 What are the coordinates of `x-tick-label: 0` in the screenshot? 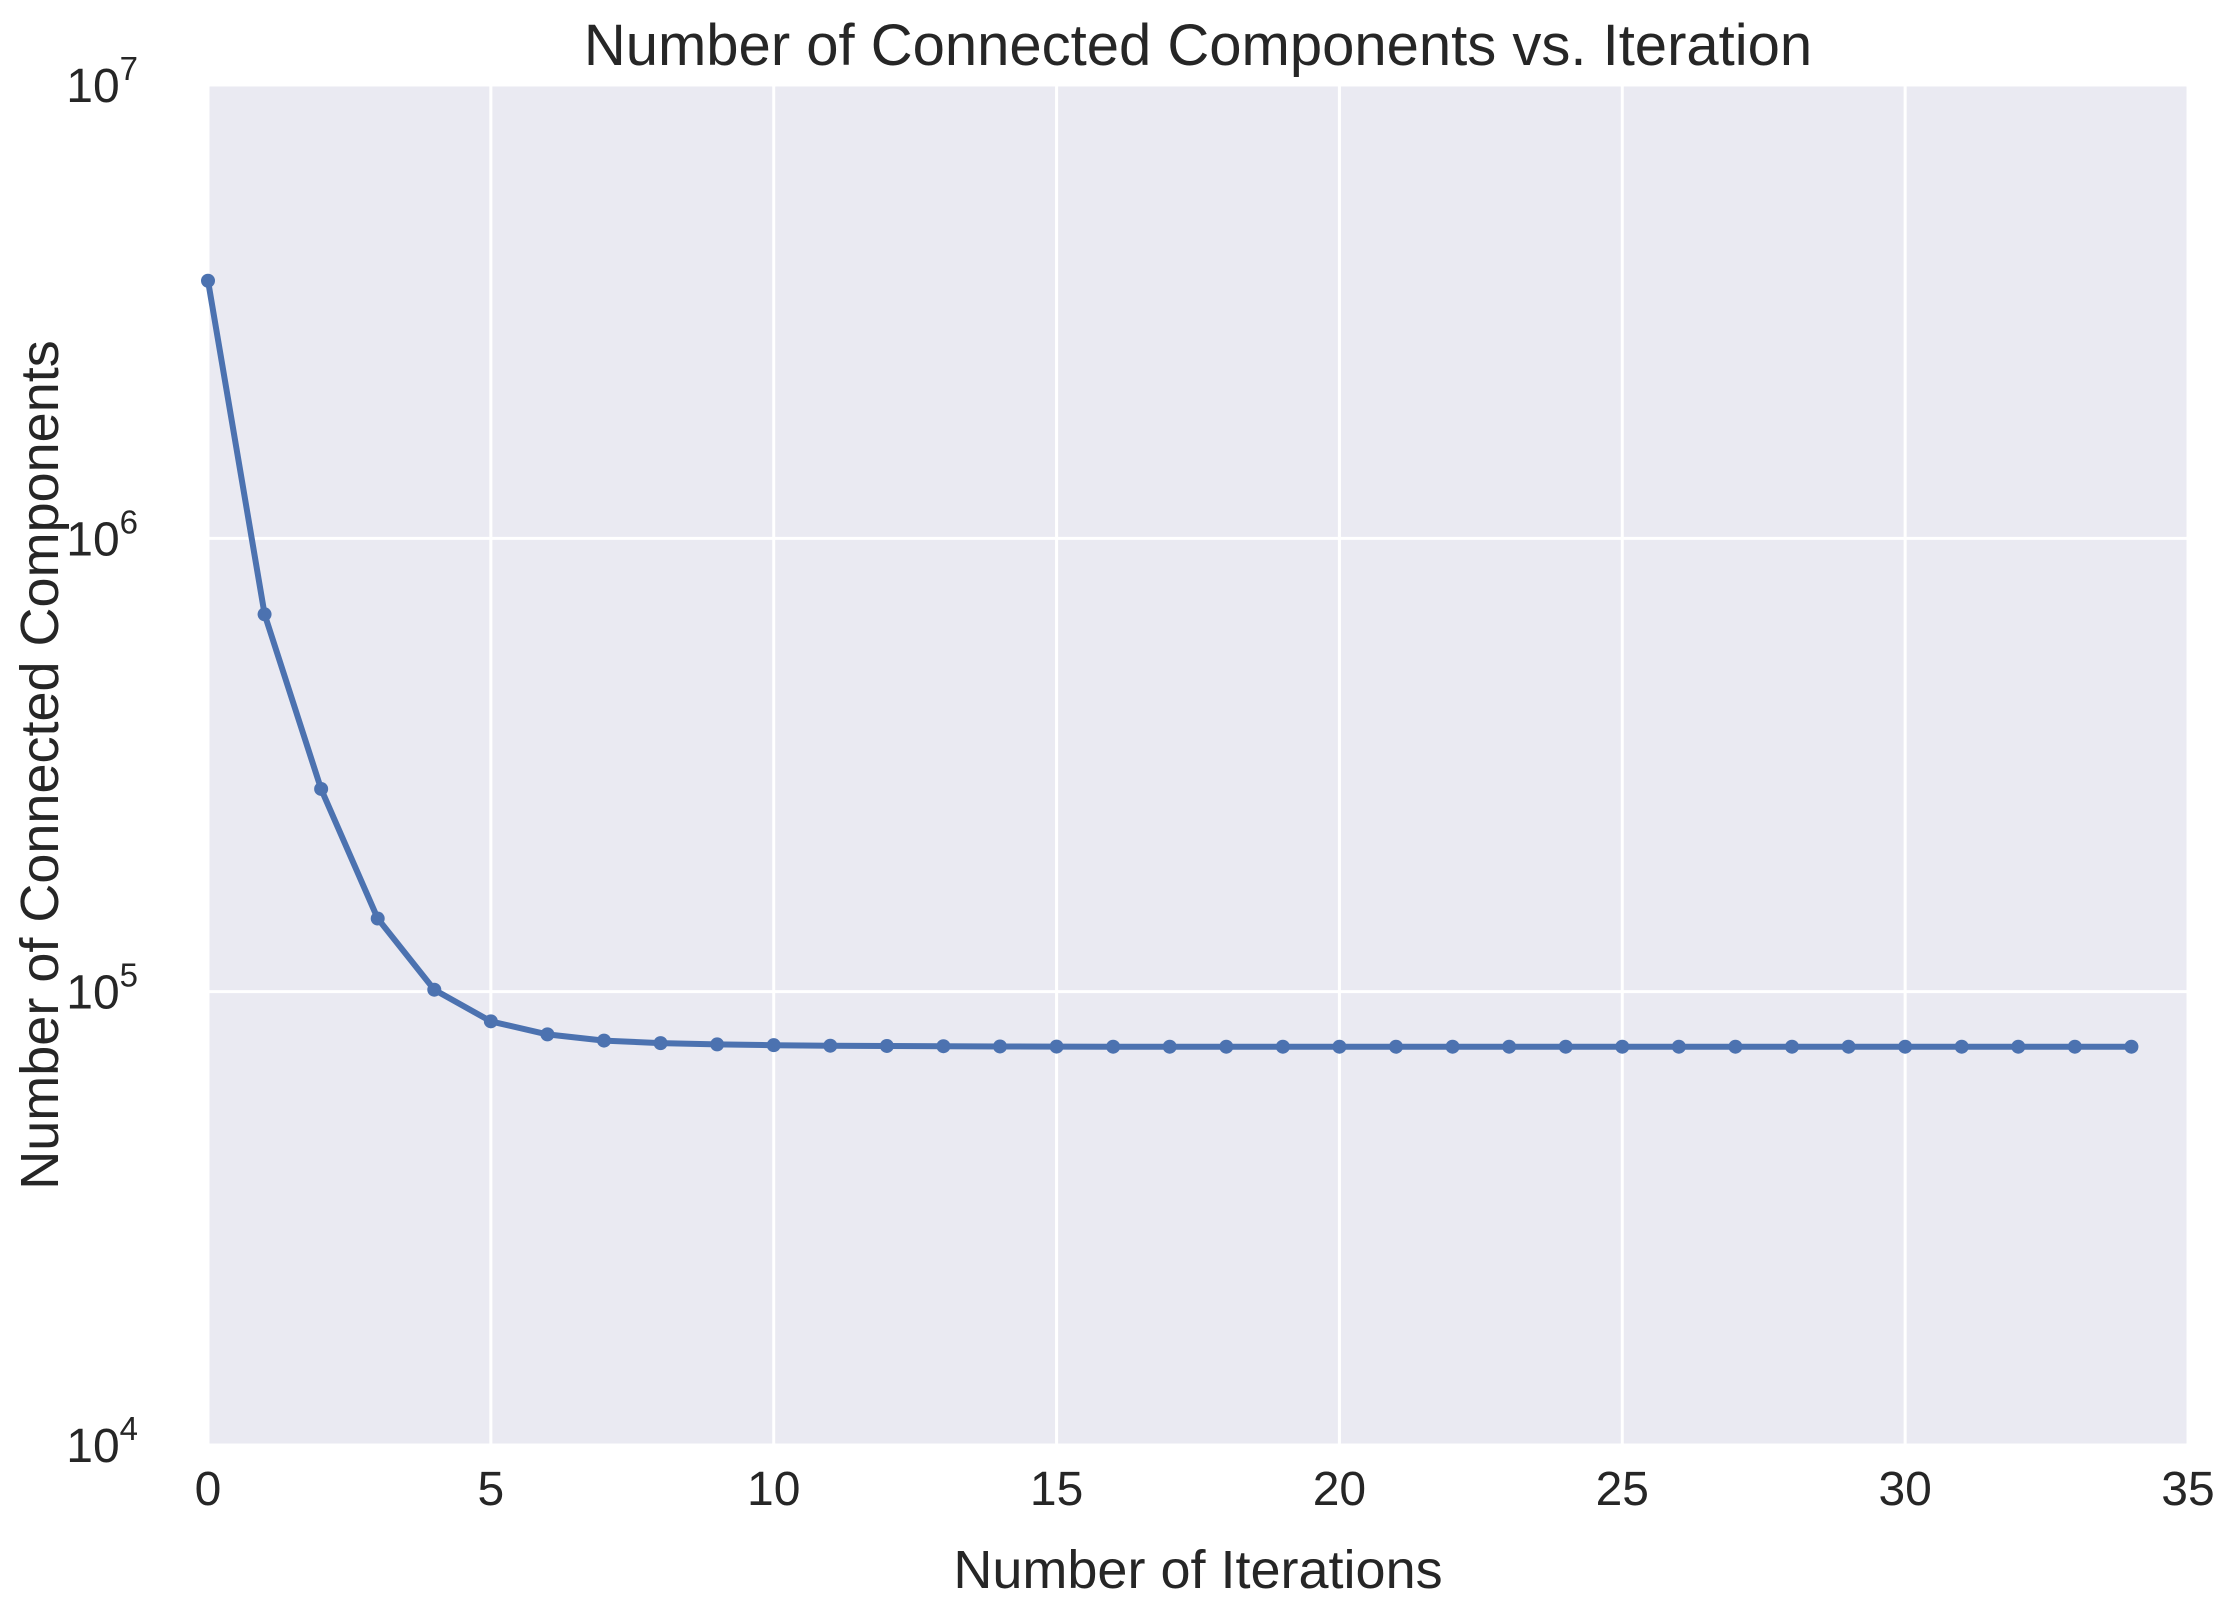 It's located at (208, 1489).